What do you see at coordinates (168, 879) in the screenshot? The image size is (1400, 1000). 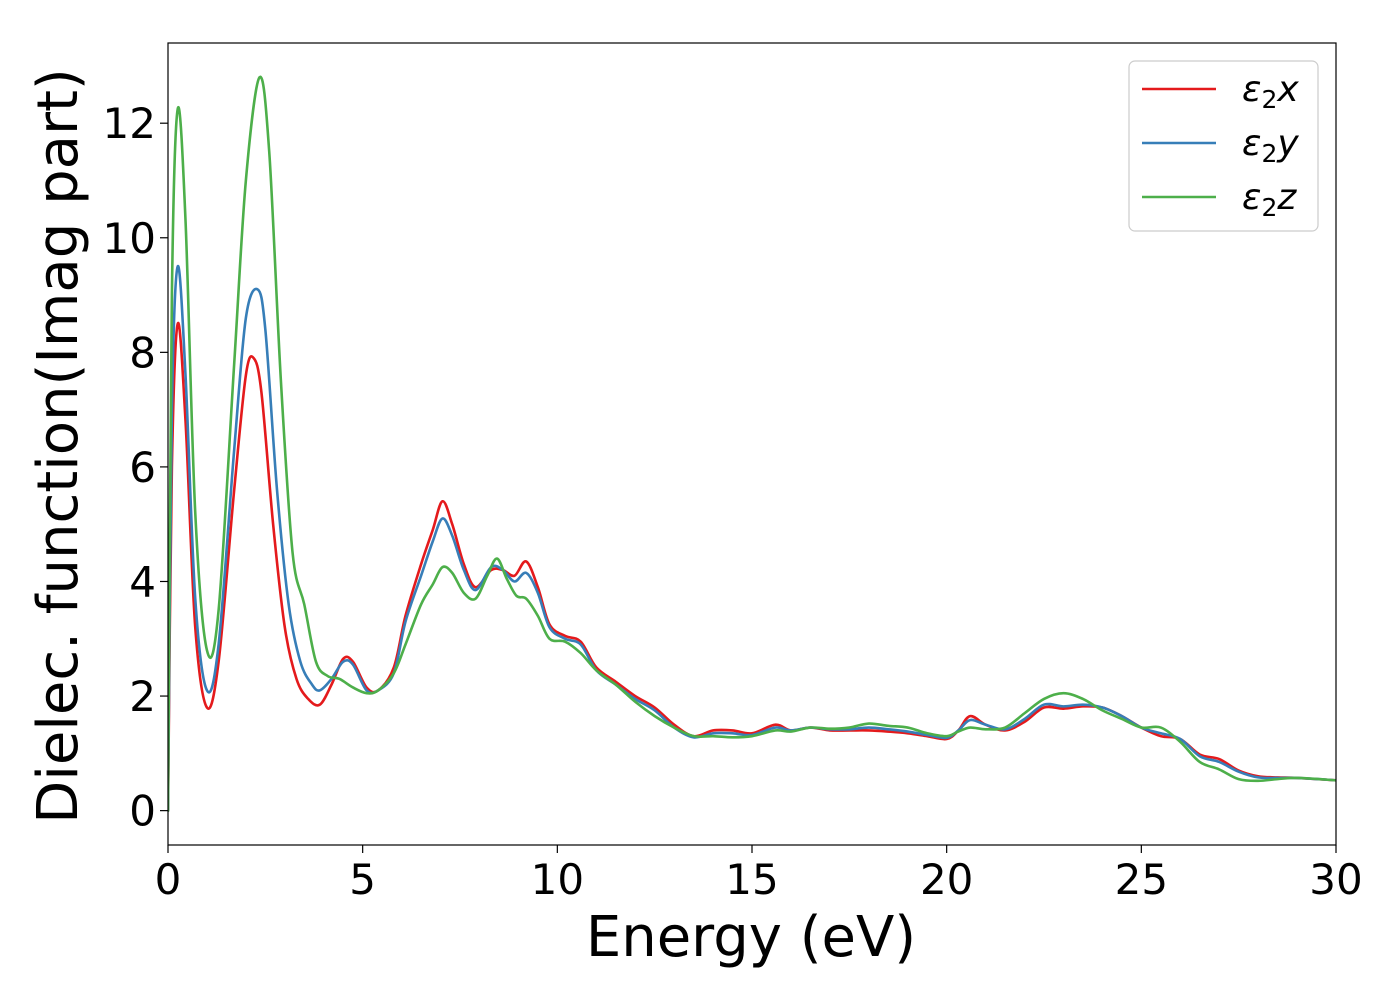 I see `x-tick-label: 0` at bounding box center [168, 879].